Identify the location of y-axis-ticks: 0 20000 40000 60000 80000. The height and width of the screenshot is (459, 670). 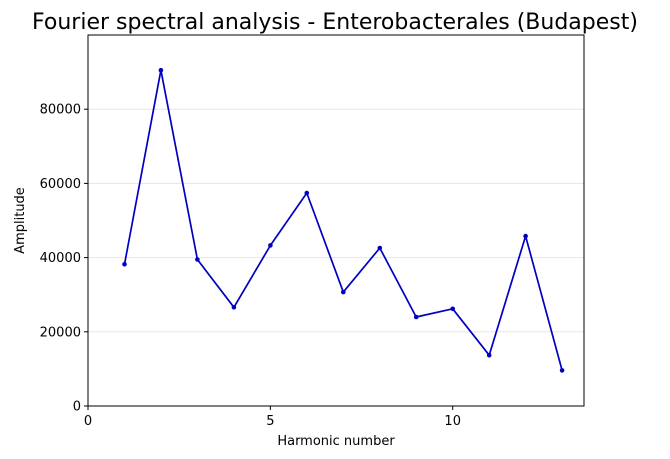
(64, 259).